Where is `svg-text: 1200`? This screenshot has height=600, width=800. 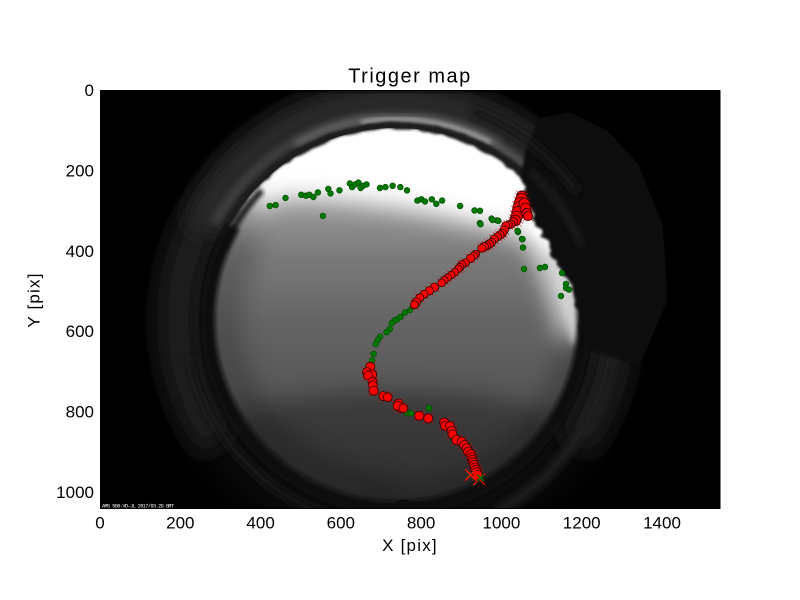
svg-text: 1200 is located at coordinates (582, 523).